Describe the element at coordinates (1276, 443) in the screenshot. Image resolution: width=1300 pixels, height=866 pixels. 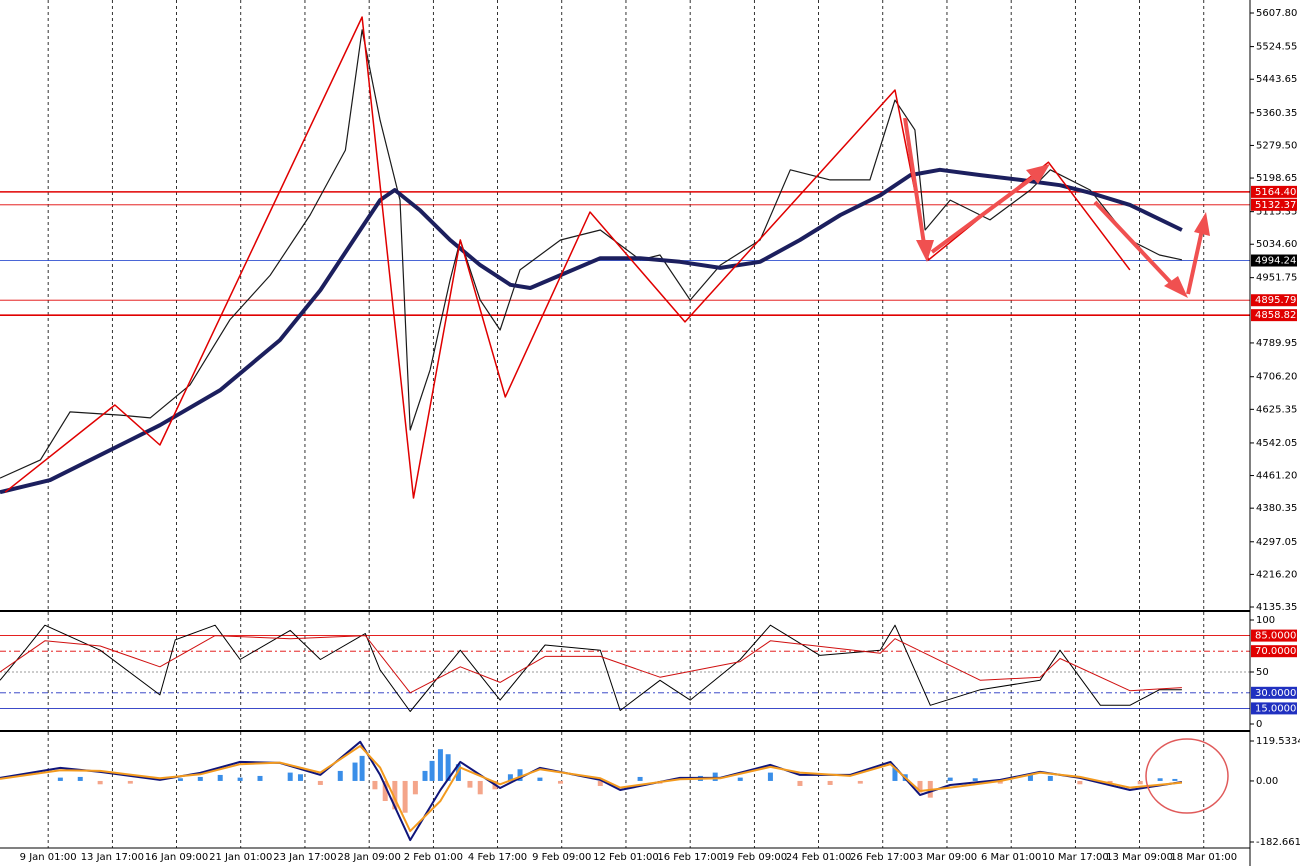
I see `y-tick-label: 4542.05` at that location.